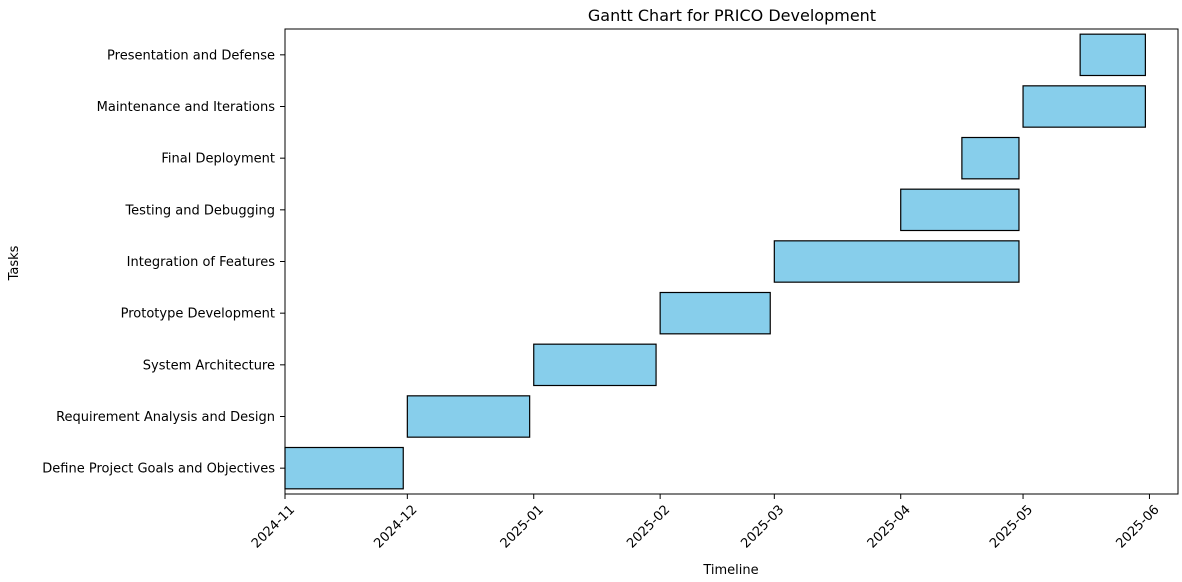 This screenshot has width=1182, height=582. I want to click on y-tick-label: Requirement Analysis and Design, so click(165, 417).